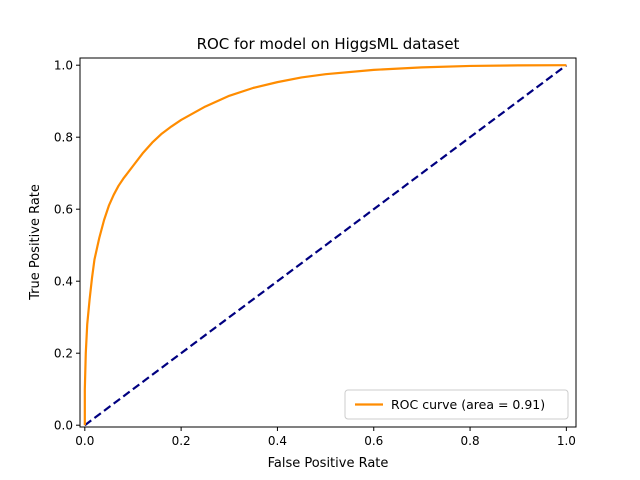 The width and height of the screenshot is (640, 480). Describe the element at coordinates (468, 404) in the screenshot. I see `legend-entry-label: ROC curve (area = 0.91)` at that location.